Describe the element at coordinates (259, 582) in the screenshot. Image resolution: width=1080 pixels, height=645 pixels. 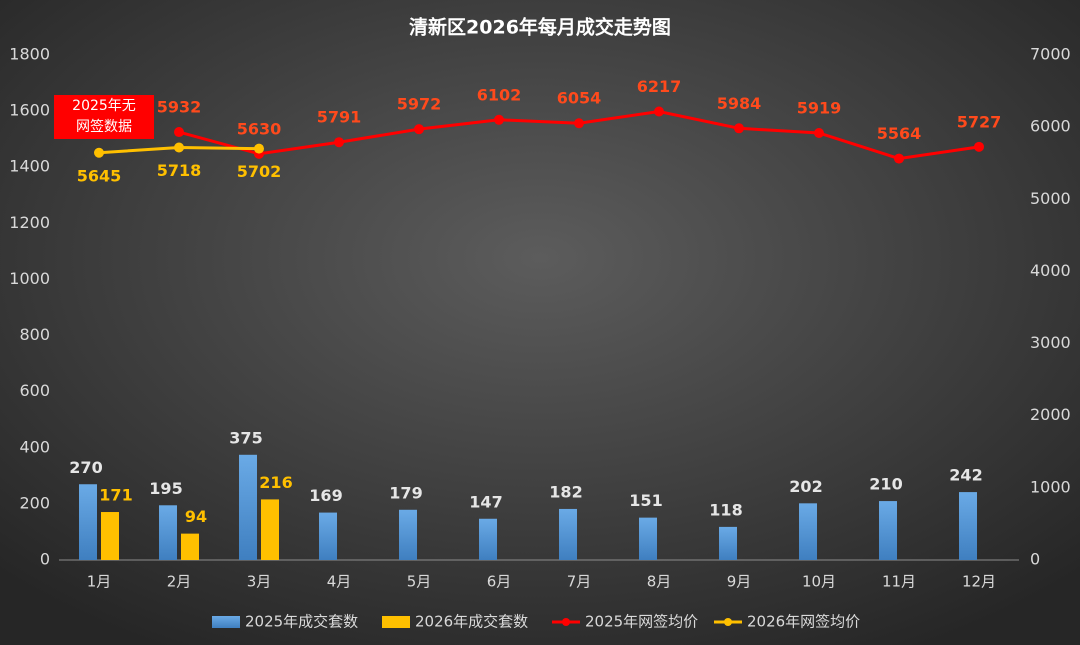
I see `x-tick-label: 3月` at that location.